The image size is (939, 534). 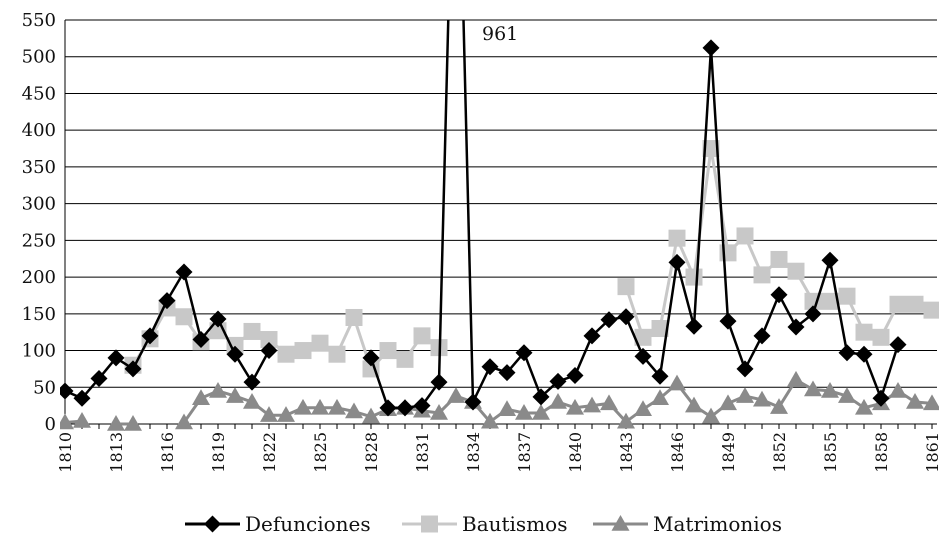 What do you see at coordinates (39, 222) in the screenshot?
I see `y-axis-ticks: 0 50 100 150 200 250 300 350 400 450 500 550` at bounding box center [39, 222].